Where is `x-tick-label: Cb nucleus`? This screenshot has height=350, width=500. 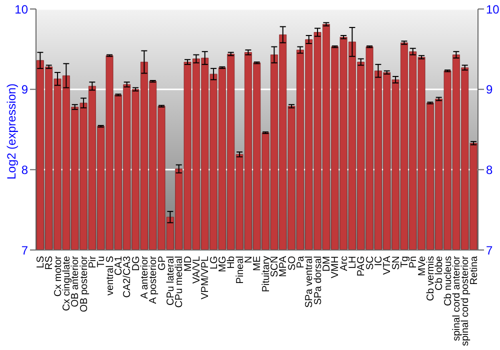 x-tick-label: Cb nucleus is located at coordinates (448, 281).